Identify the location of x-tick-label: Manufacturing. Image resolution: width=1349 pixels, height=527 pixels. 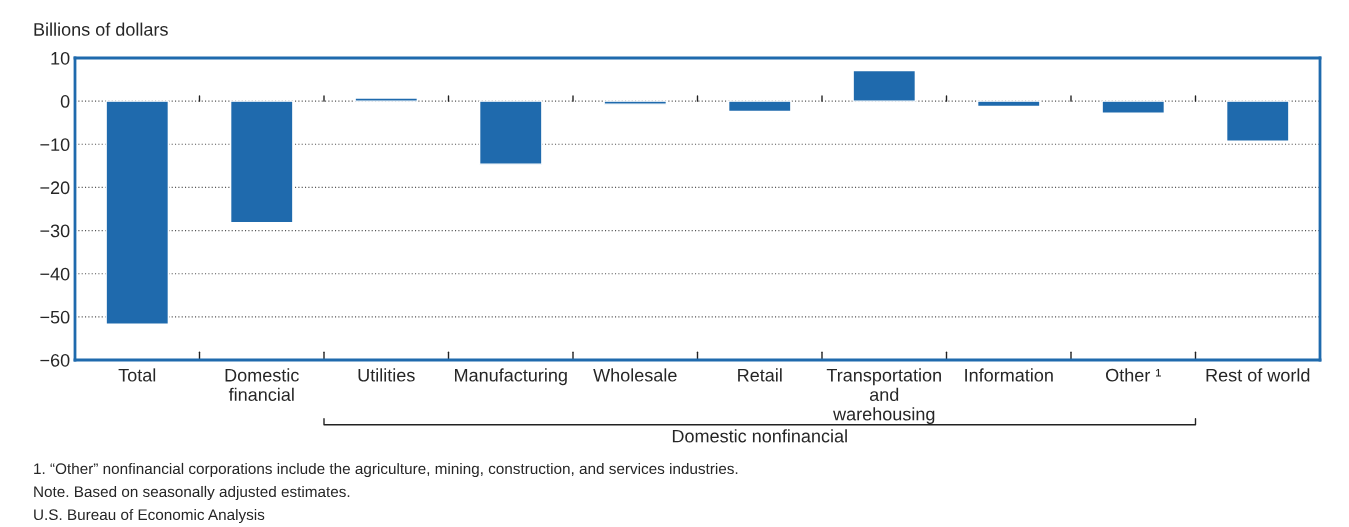
(511, 377).